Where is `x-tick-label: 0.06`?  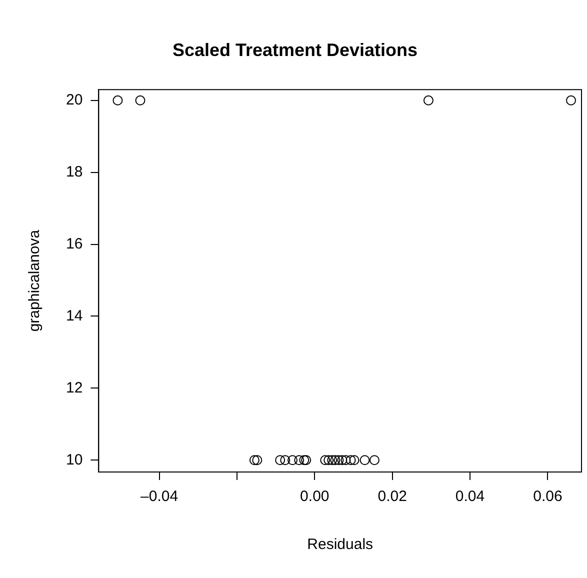
x-tick-label: 0.06 is located at coordinates (547, 497).